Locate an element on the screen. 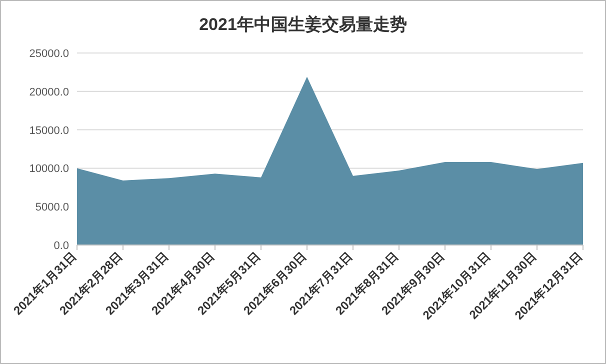 The height and width of the screenshot is (364, 606). chart-title: 2021年中国生姜交易量走势 is located at coordinates (303, 24).